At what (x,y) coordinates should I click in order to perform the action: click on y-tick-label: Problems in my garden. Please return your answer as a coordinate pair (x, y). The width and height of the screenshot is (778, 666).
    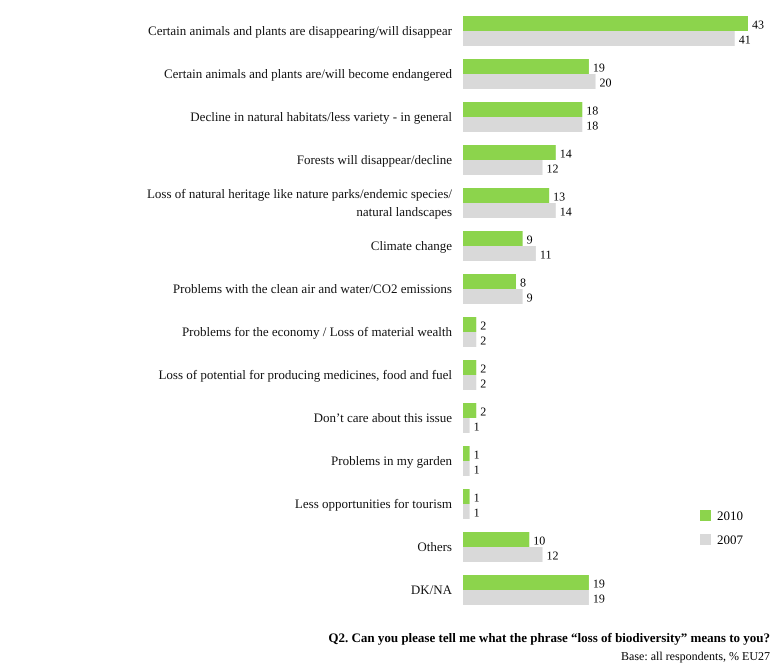
    Looking at the image, I should click on (391, 460).